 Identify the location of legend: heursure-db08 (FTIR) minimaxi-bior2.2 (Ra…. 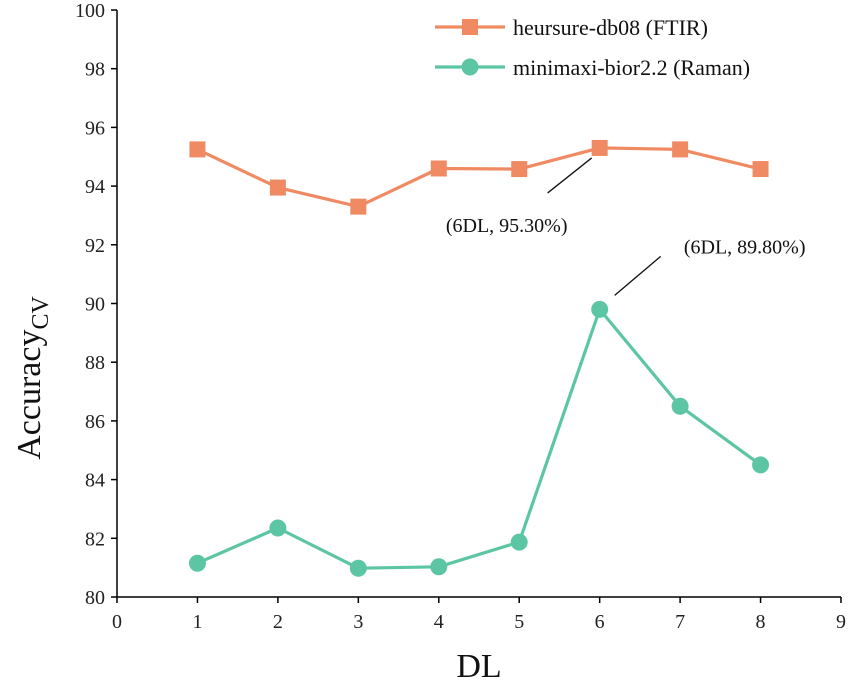
(592, 47).